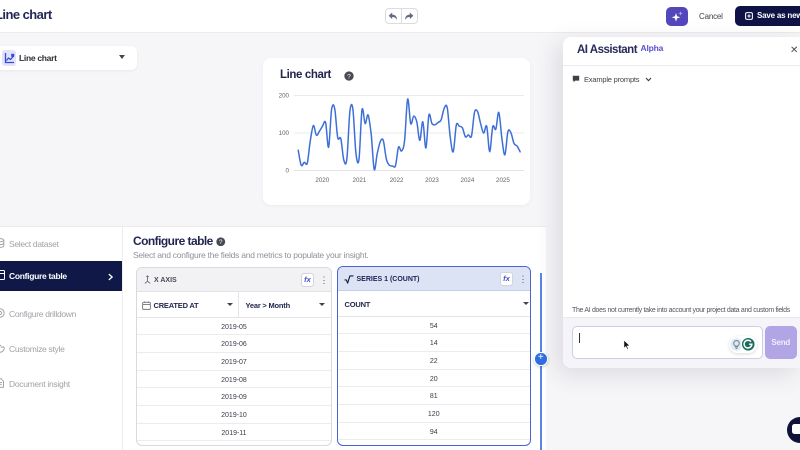  I want to click on svg-text: 0, so click(288, 171).